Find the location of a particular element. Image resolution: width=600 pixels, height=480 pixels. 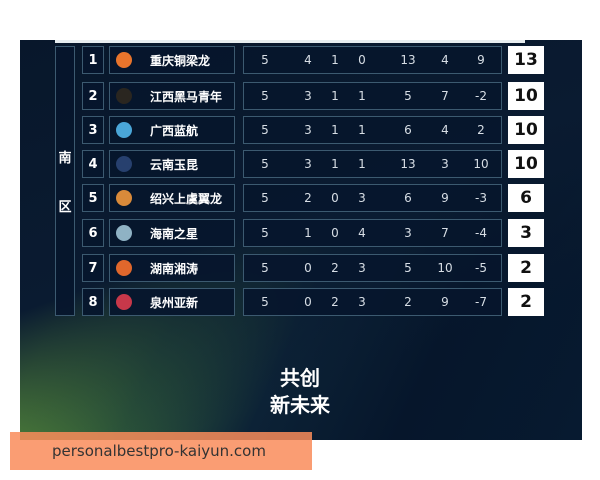

rank-cell: 8 is located at coordinates (93, 302).